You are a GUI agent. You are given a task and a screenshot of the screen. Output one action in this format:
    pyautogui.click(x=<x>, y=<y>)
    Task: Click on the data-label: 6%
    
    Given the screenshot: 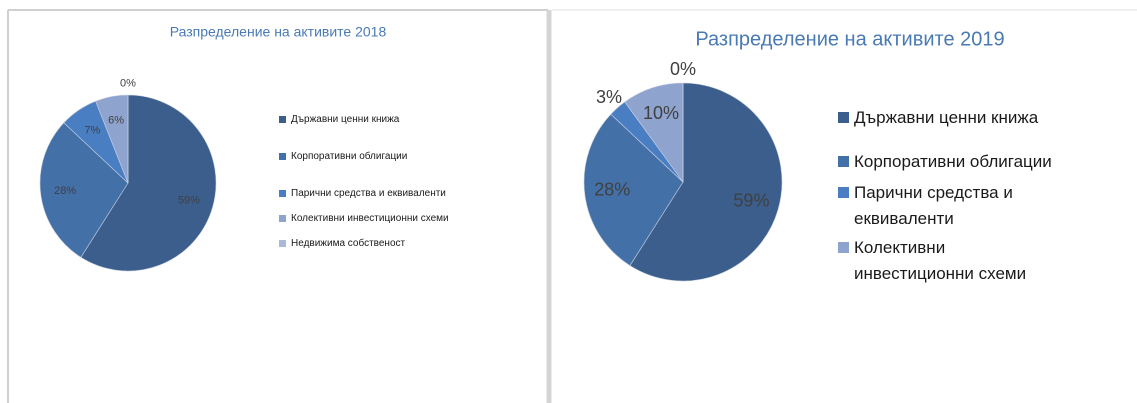 What is the action you would take?
    pyautogui.click(x=116, y=121)
    